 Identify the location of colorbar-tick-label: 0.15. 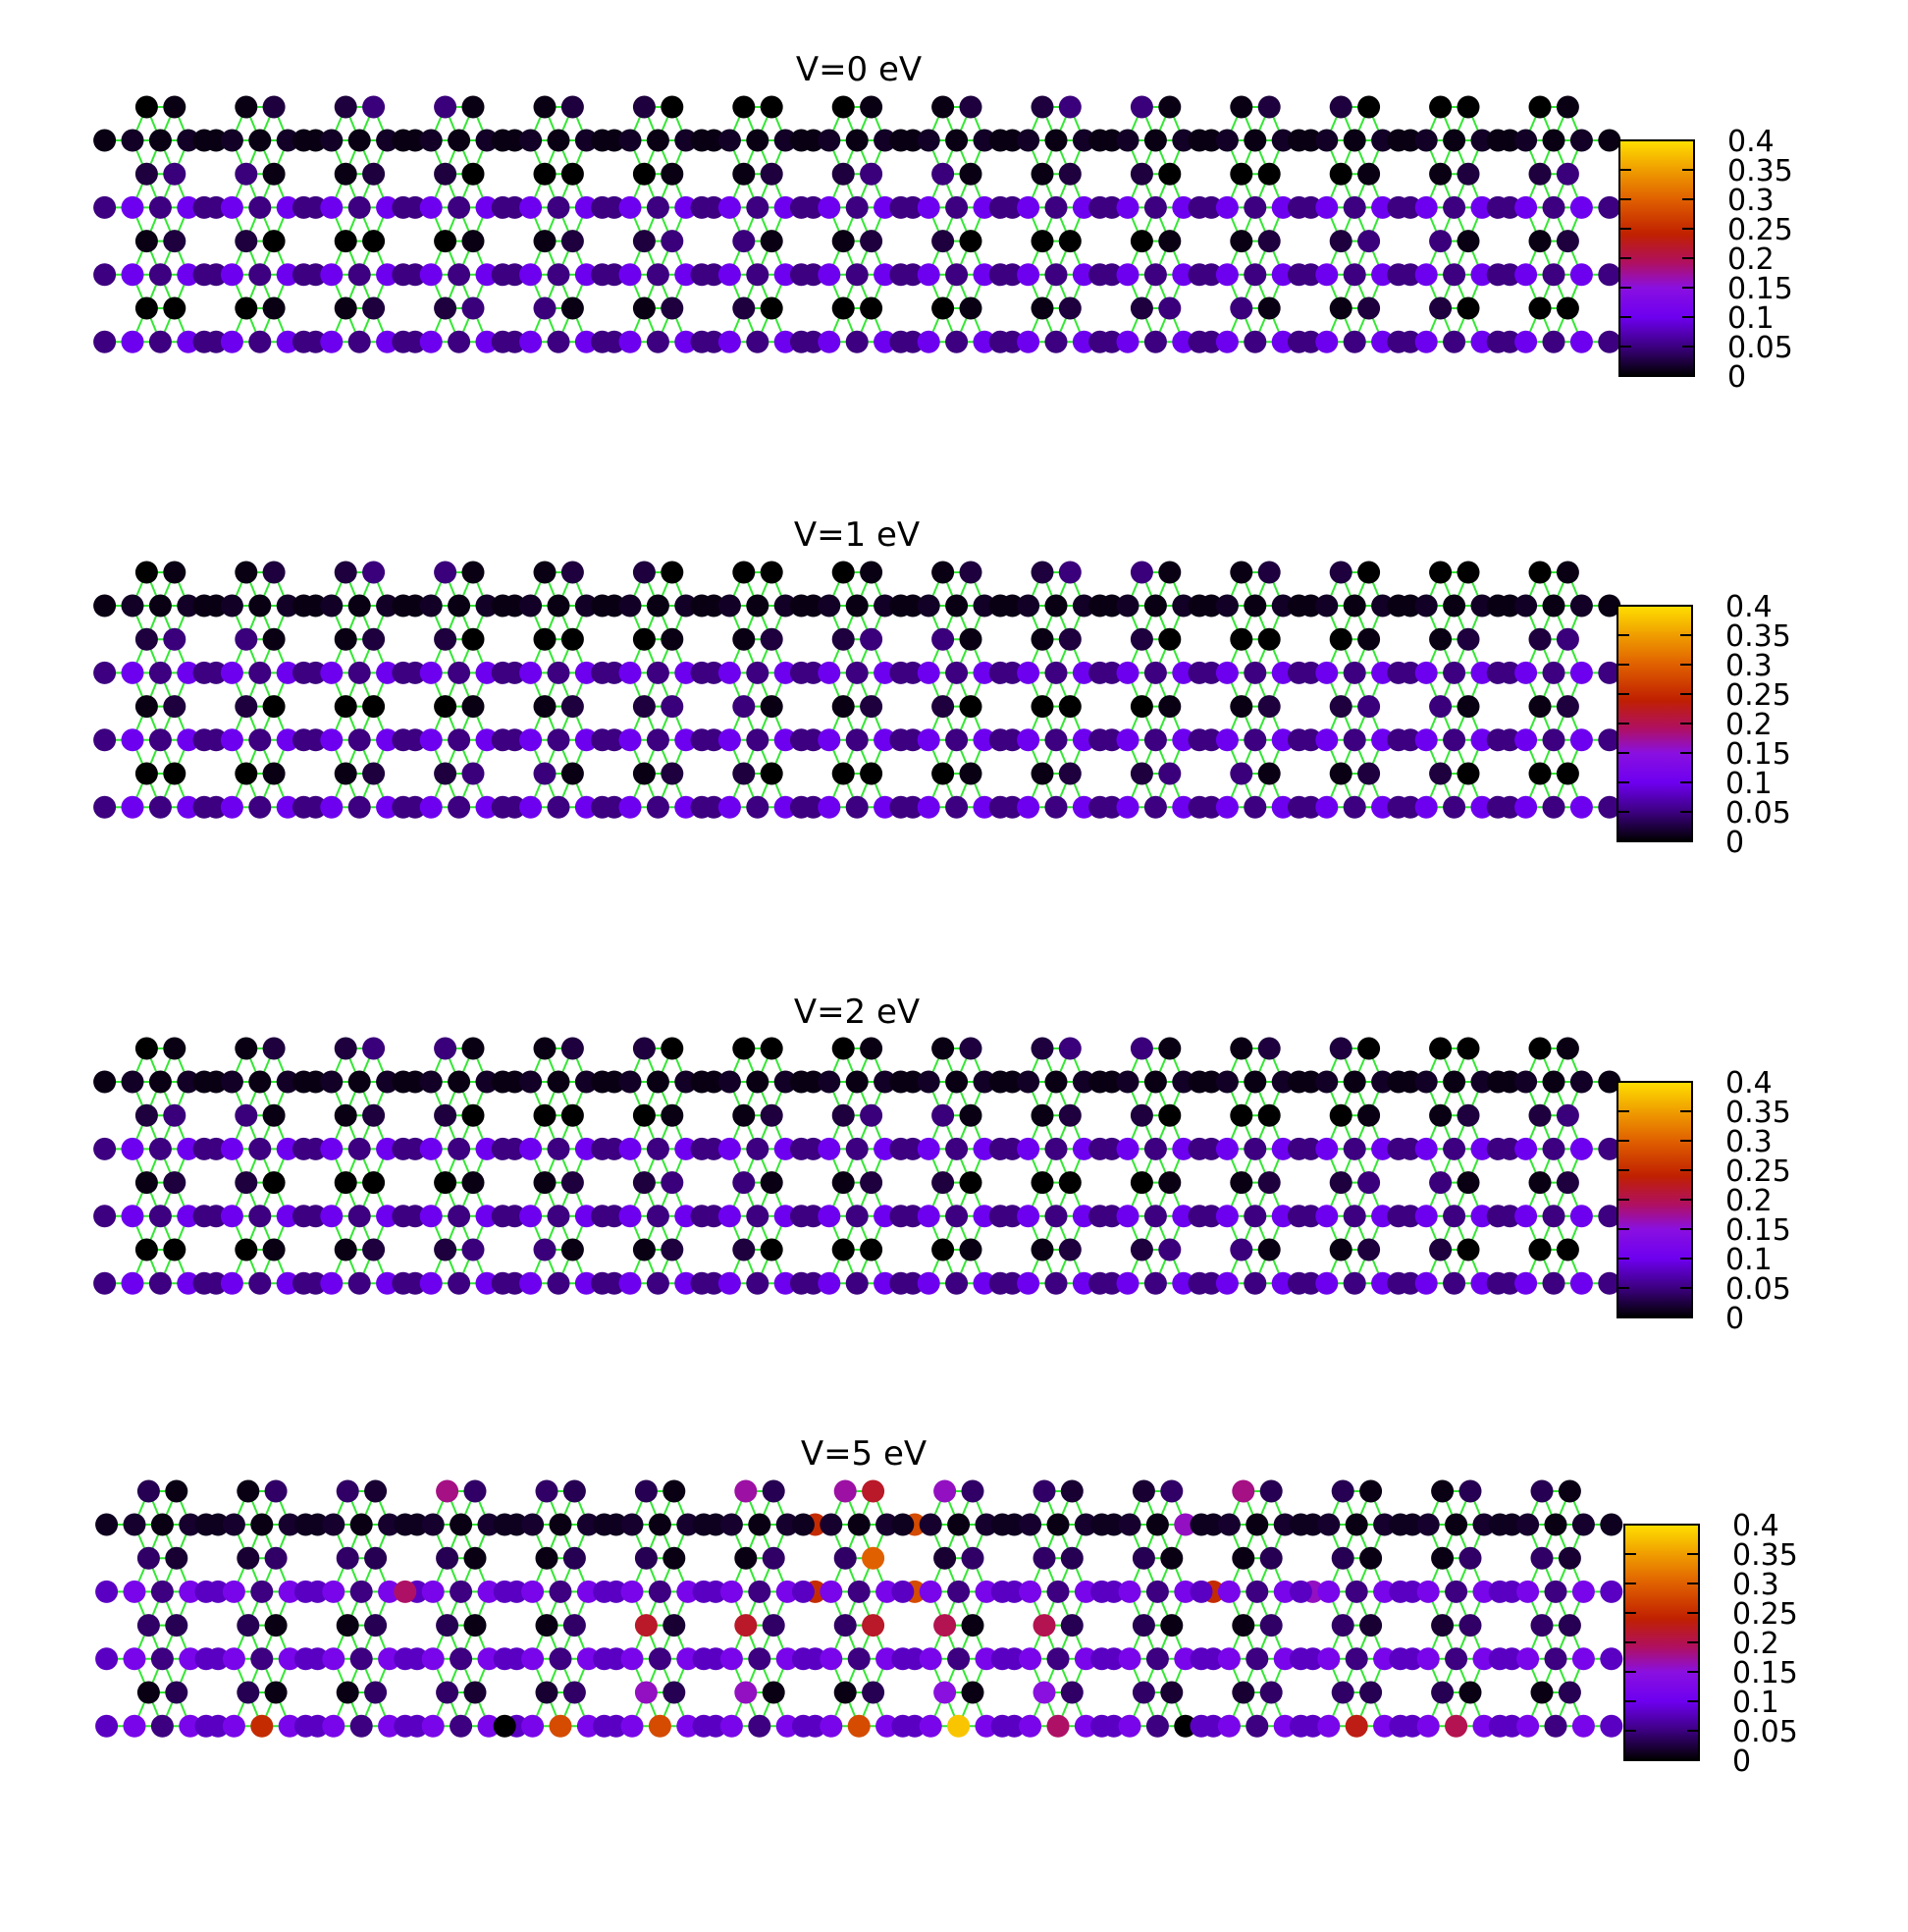
(1760, 289).